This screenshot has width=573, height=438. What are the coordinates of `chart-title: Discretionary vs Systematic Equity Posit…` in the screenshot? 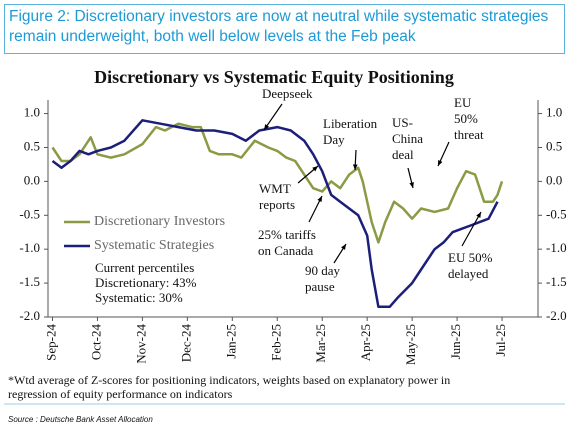 It's located at (274, 77).